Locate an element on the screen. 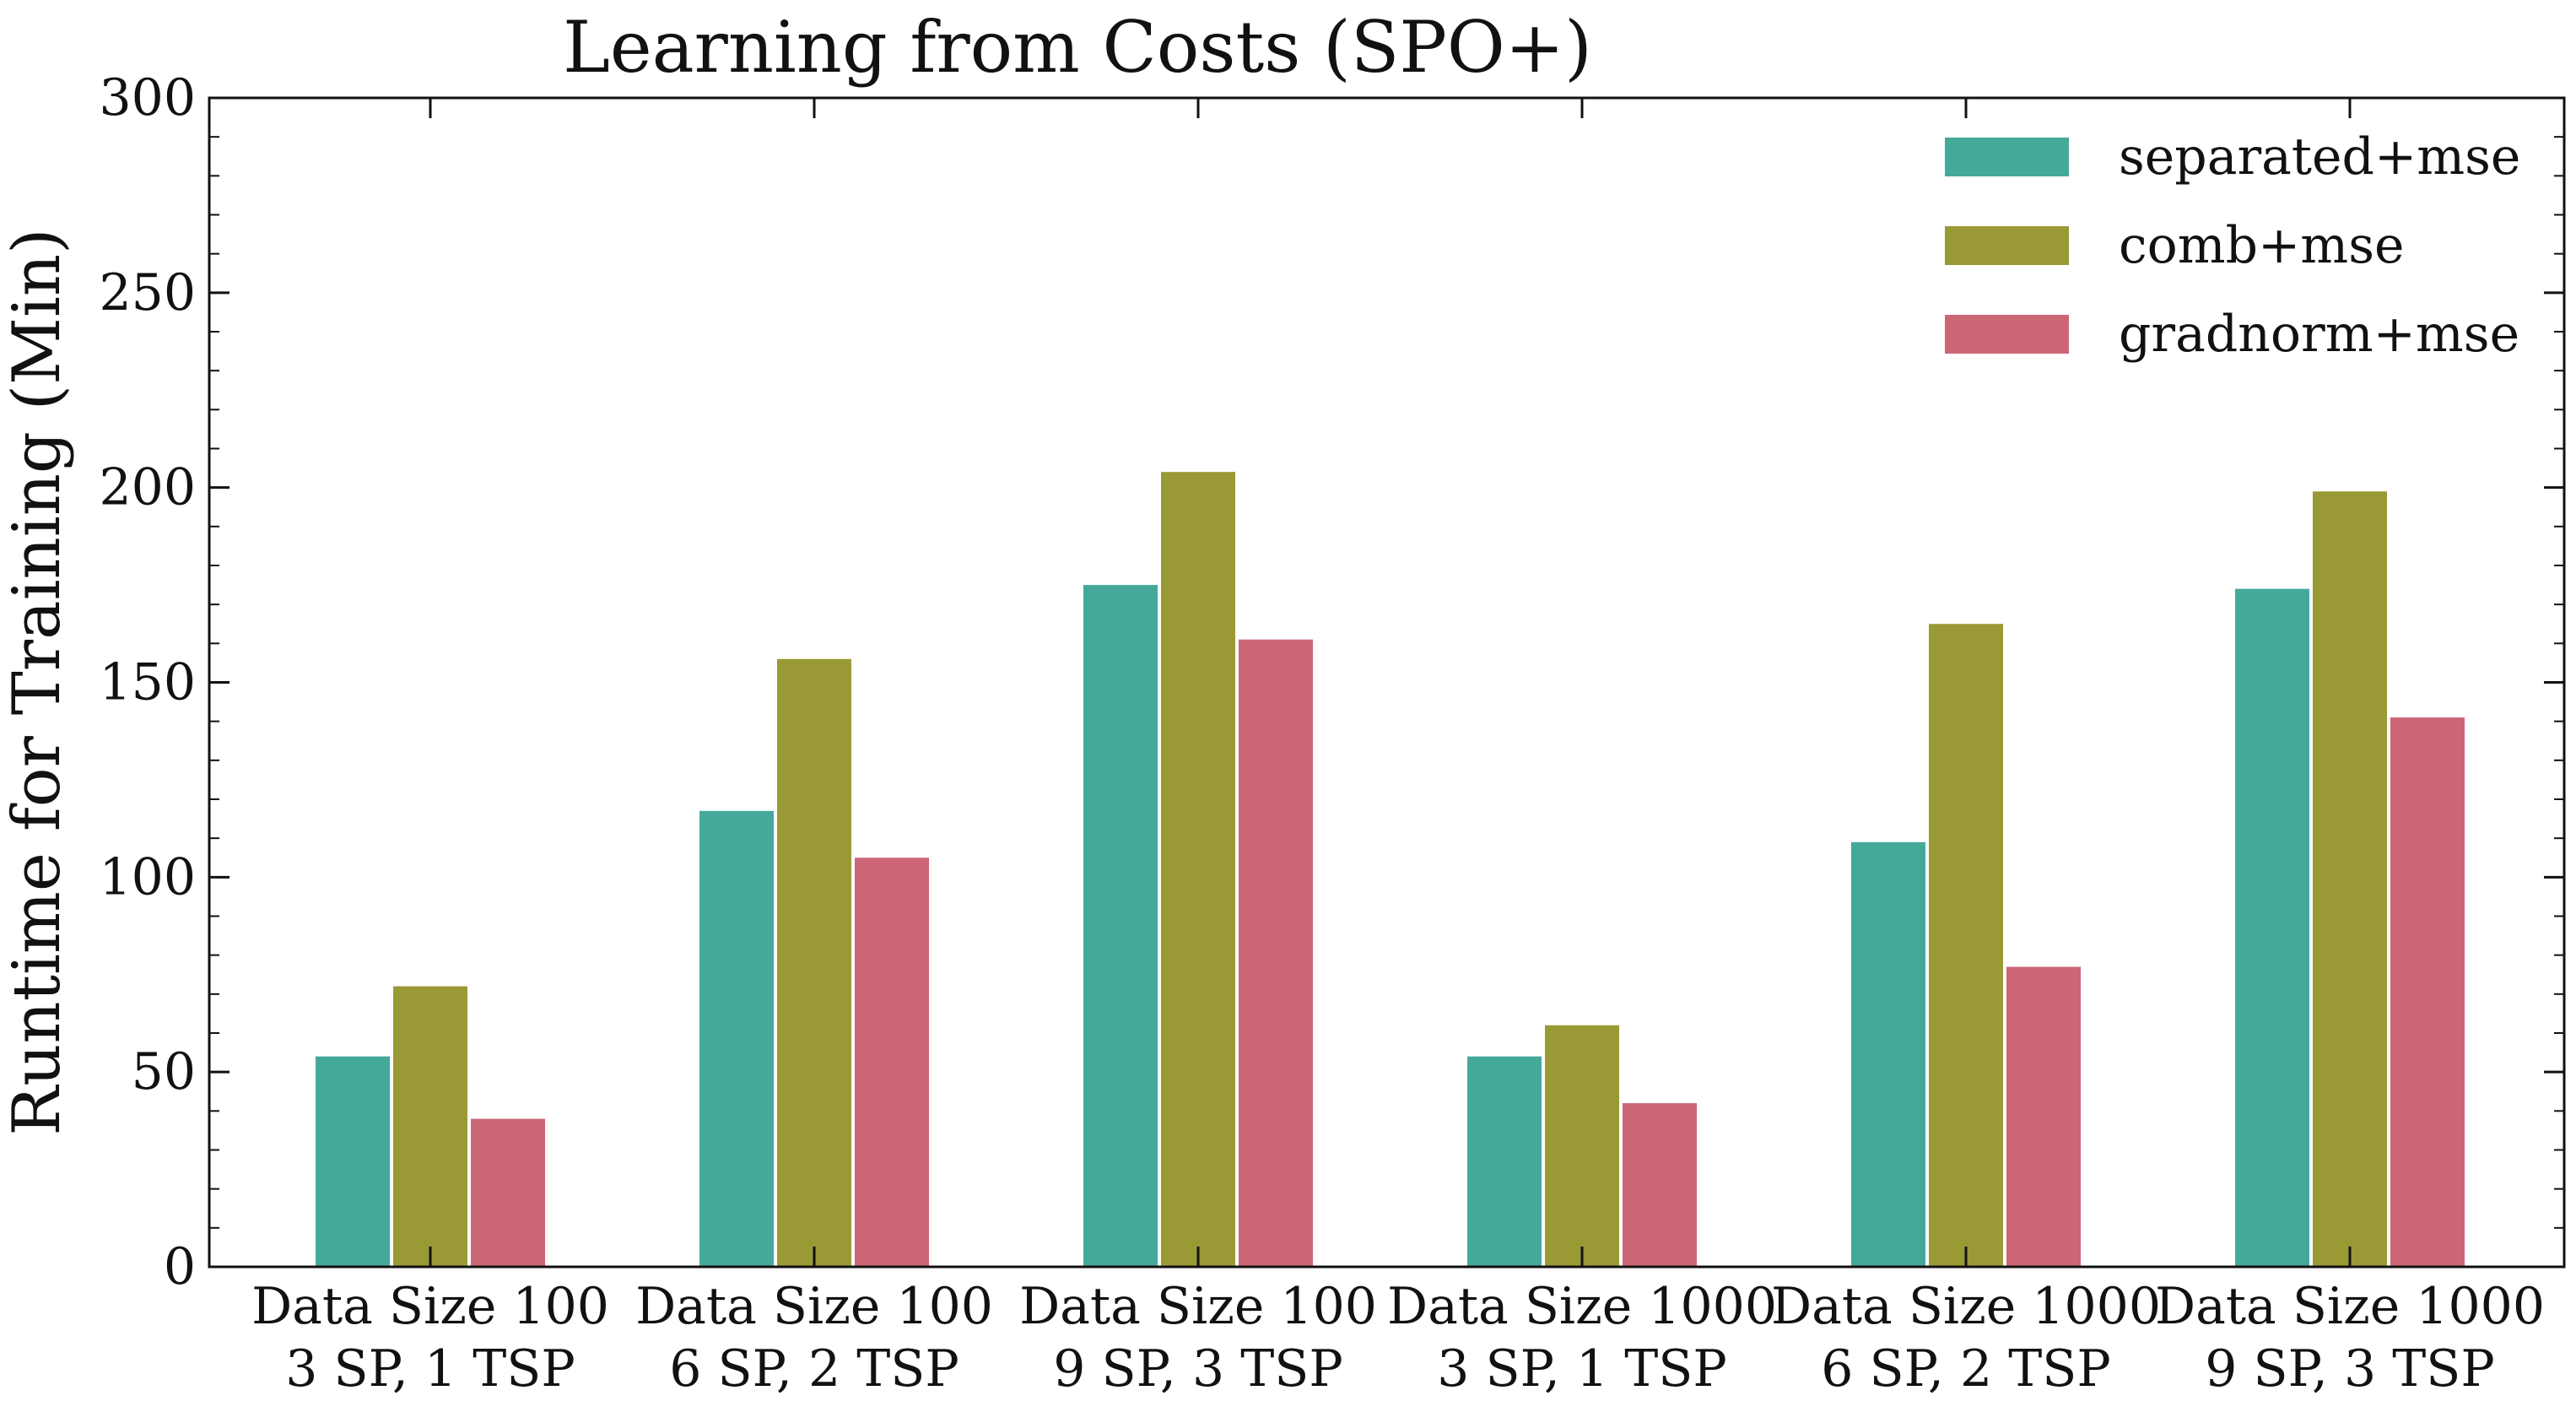  y-tick-label: 150 is located at coordinates (147, 682).